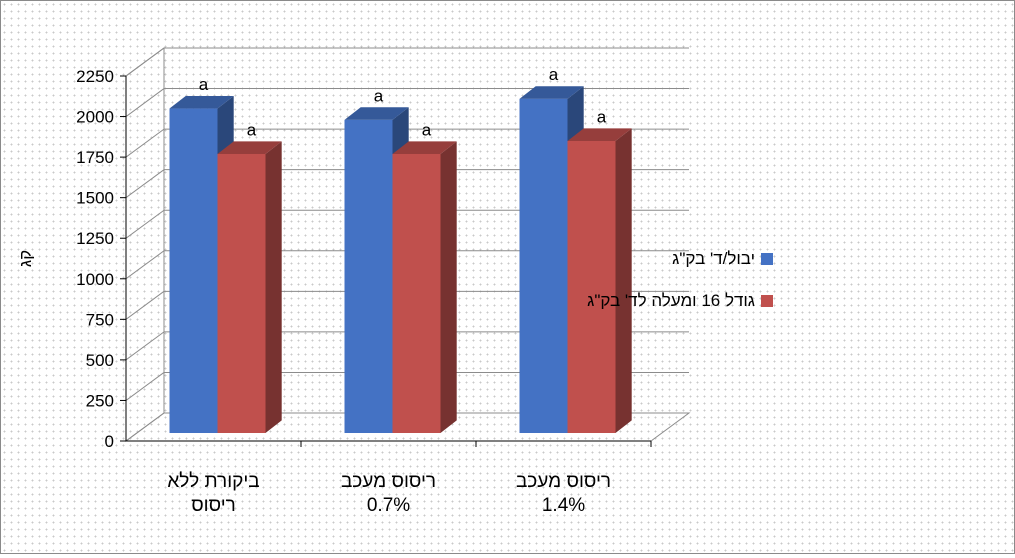  What do you see at coordinates (95, 238) in the screenshot?
I see `y-tick-label: 1250` at bounding box center [95, 238].